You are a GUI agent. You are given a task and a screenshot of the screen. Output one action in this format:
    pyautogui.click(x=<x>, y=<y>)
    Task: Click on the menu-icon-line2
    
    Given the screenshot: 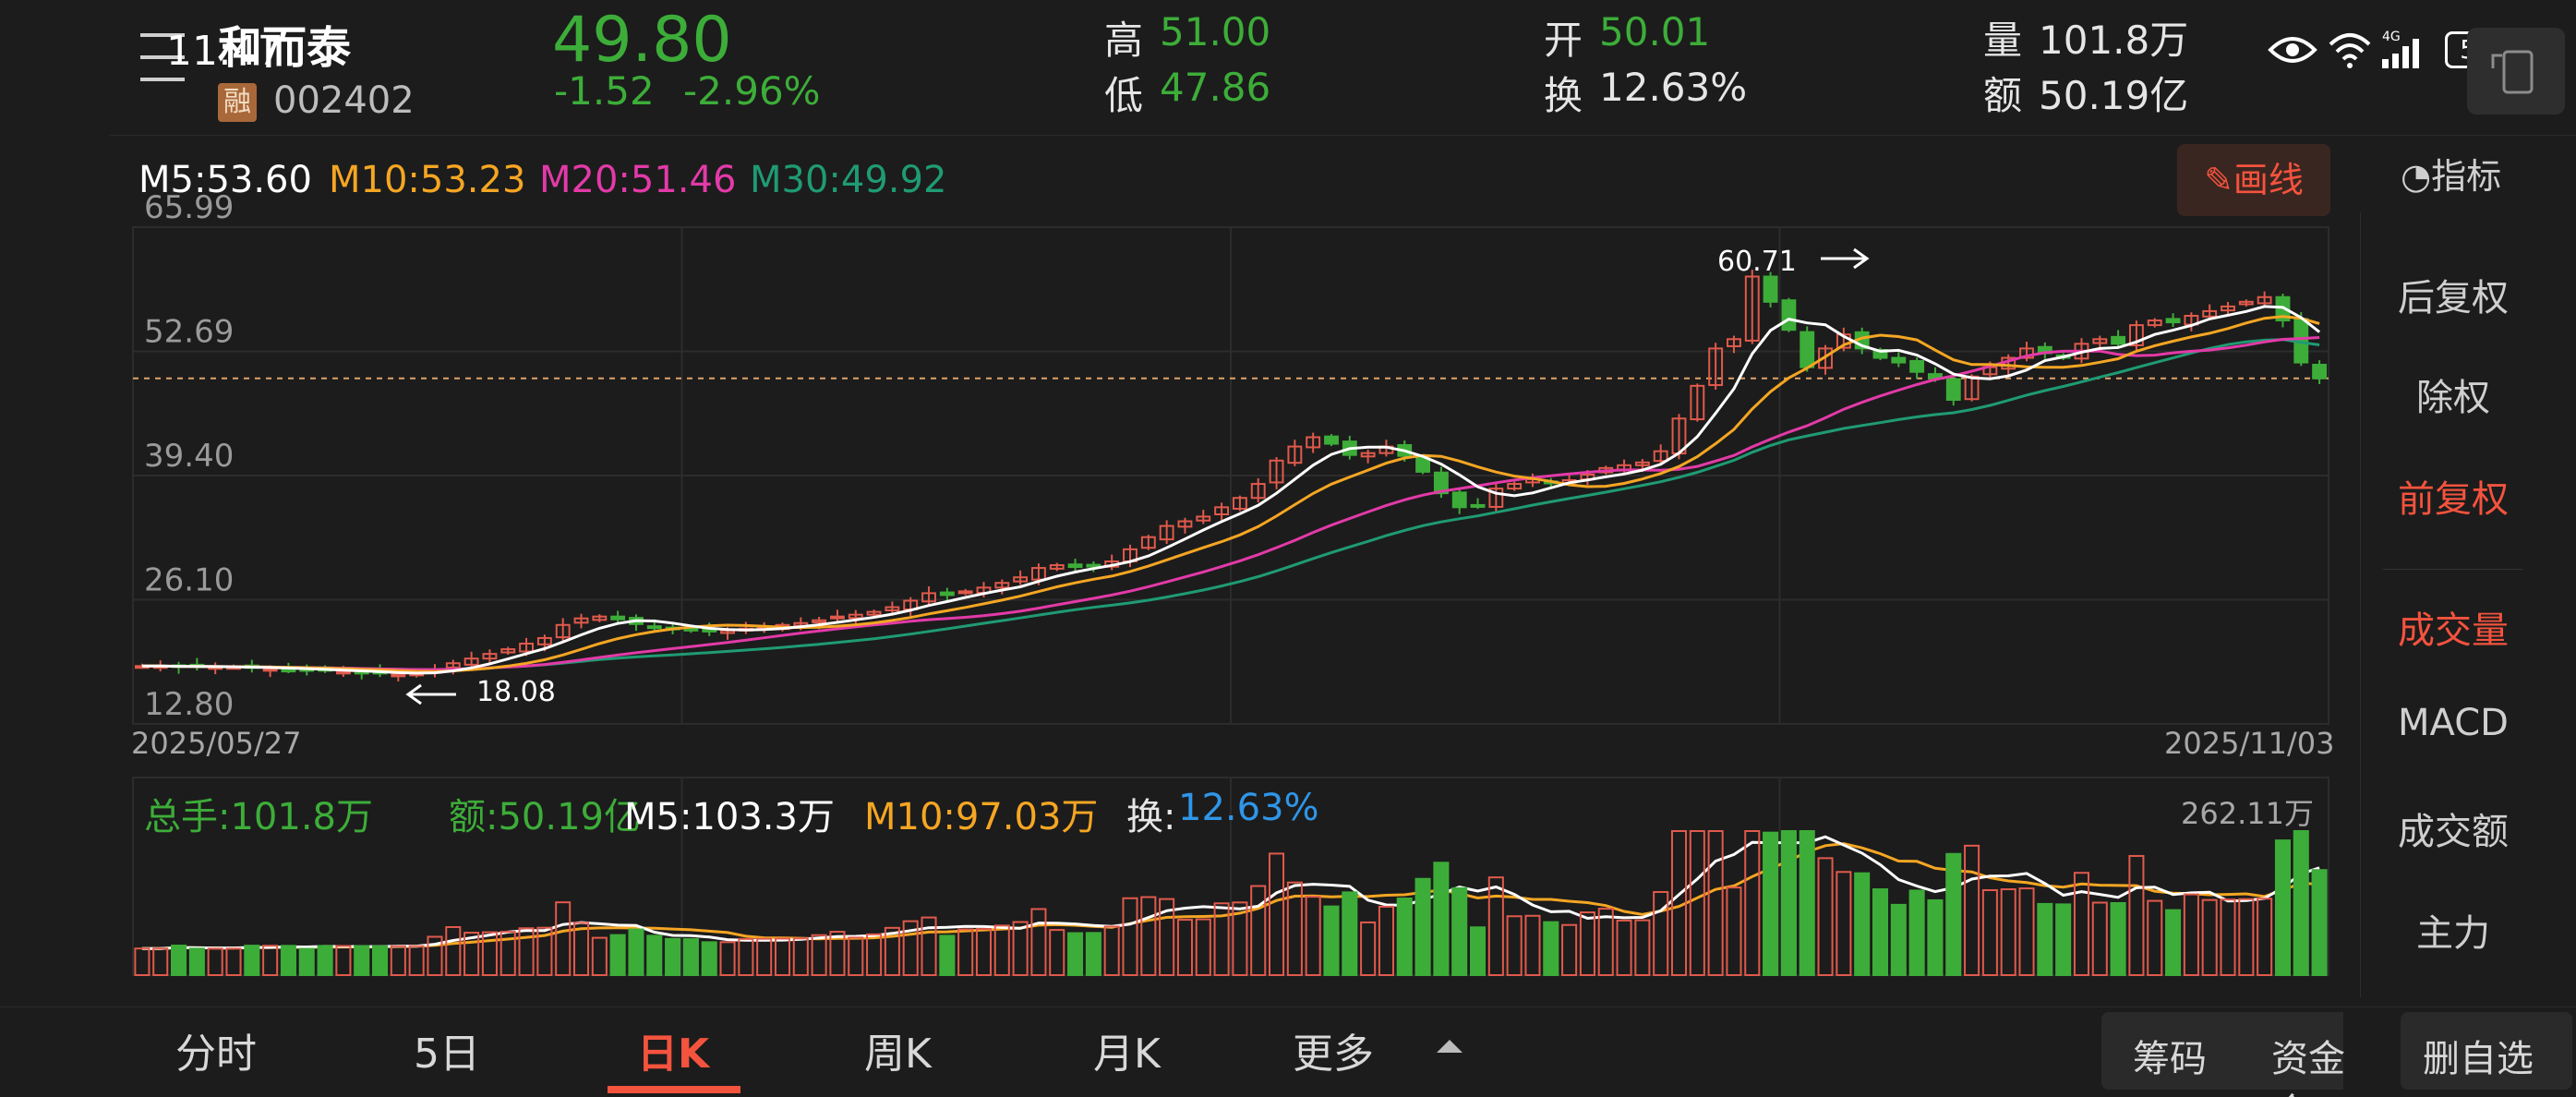 What is the action you would take?
    pyautogui.click(x=162, y=57)
    